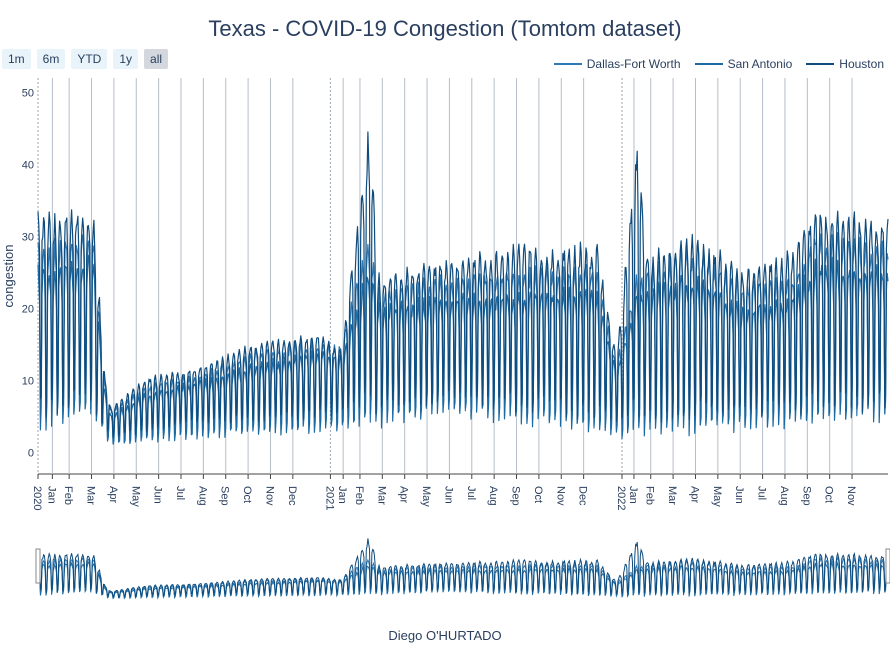 The image size is (890, 650). What do you see at coordinates (329, 498) in the screenshot?
I see `x-tick-label: 2021` at bounding box center [329, 498].